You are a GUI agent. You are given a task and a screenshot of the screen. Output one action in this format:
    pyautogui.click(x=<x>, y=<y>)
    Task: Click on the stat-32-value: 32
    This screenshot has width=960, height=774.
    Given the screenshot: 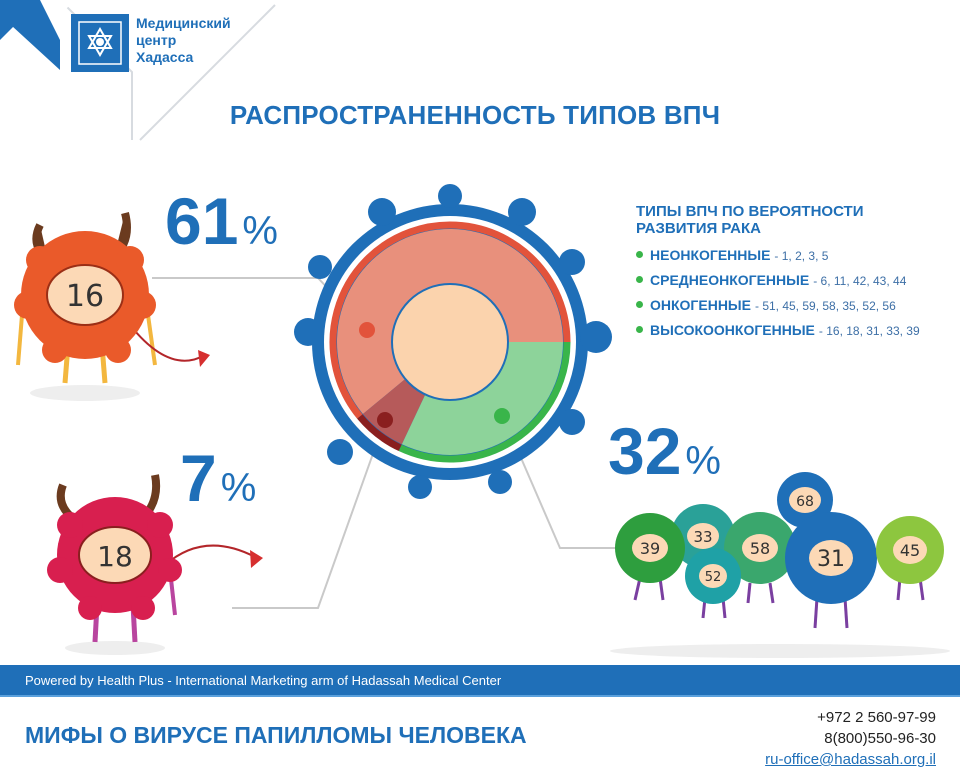 What is the action you would take?
    pyautogui.click(x=645, y=451)
    